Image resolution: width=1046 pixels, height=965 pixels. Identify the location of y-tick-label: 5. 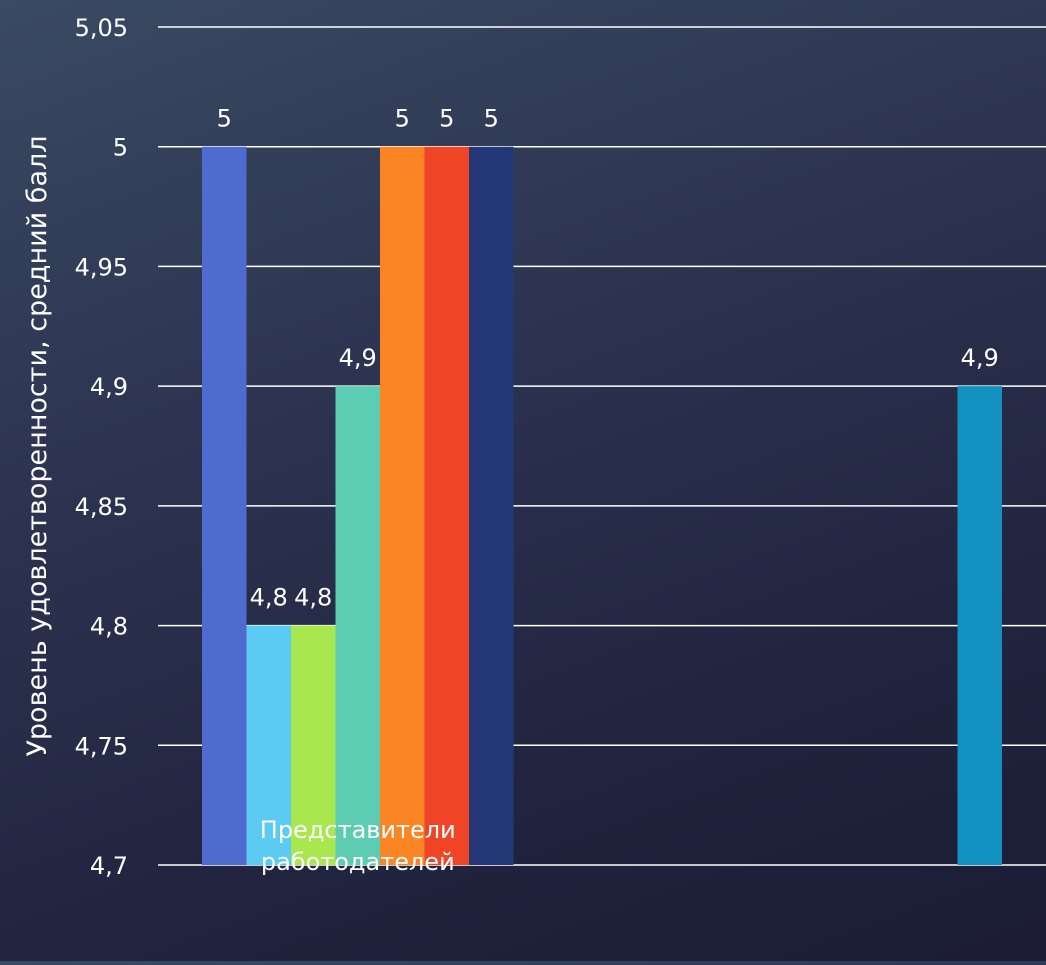
(120, 148).